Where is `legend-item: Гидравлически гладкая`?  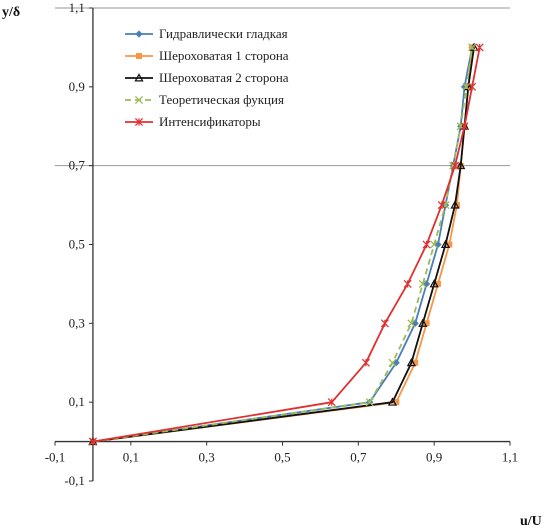 legend-item: Гидравлически гладкая is located at coordinates (206, 33).